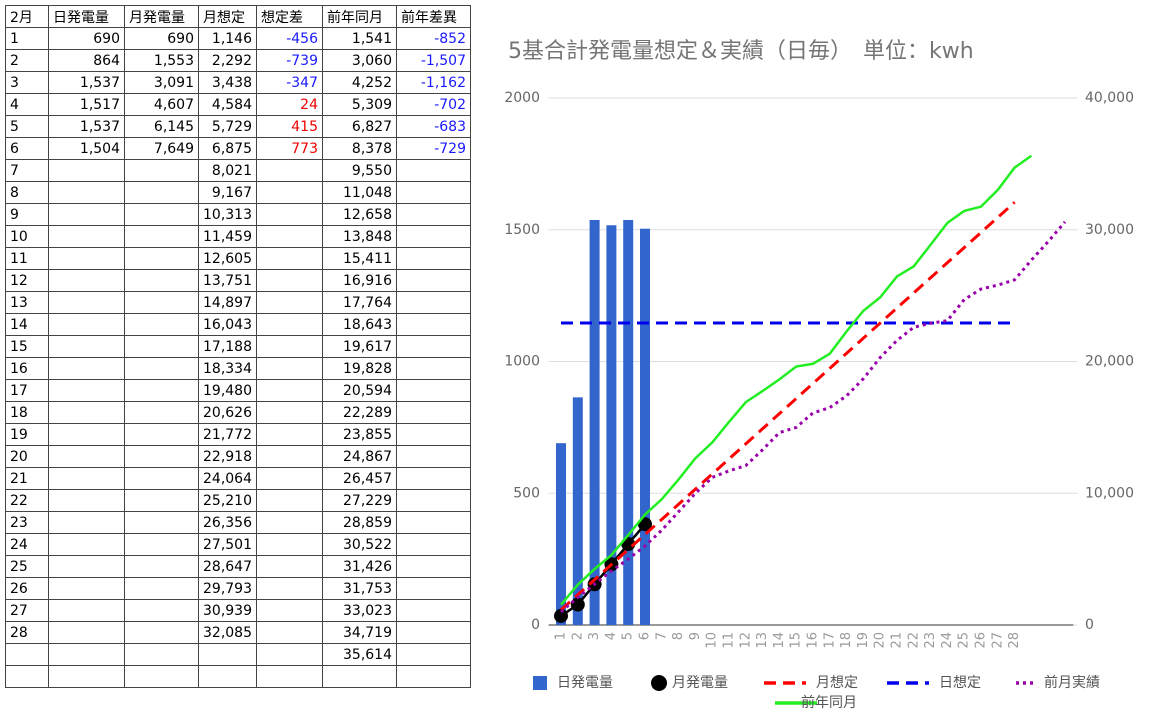  What do you see at coordinates (433, 104) in the screenshot?
I see `table-cell: -702` at bounding box center [433, 104].